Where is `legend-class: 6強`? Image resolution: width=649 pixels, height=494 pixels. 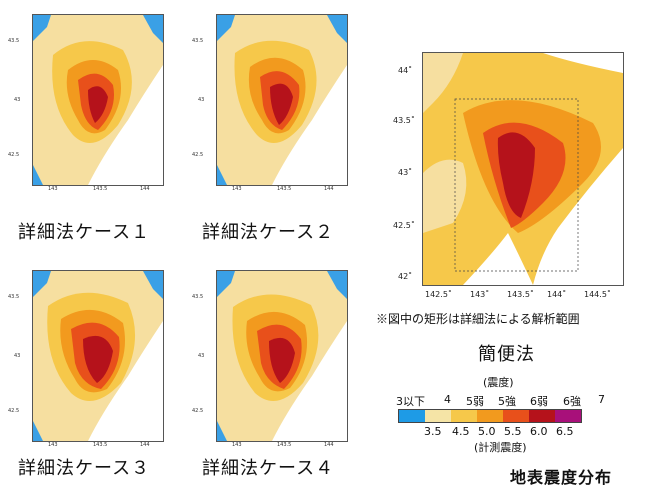 legend-class: 6強 is located at coordinates (572, 401).